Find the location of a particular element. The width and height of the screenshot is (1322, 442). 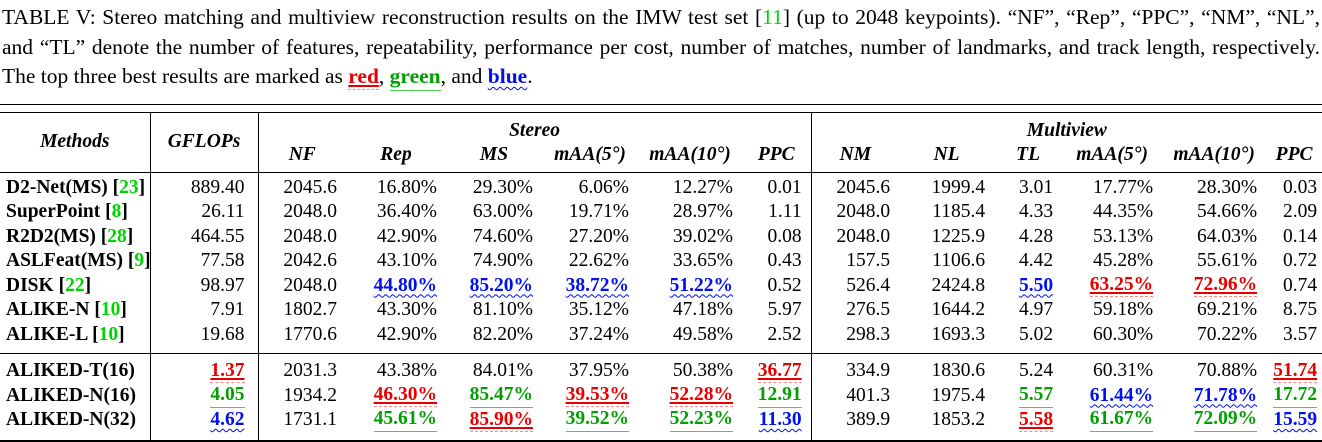

citation-link: 28 is located at coordinates (117, 236).